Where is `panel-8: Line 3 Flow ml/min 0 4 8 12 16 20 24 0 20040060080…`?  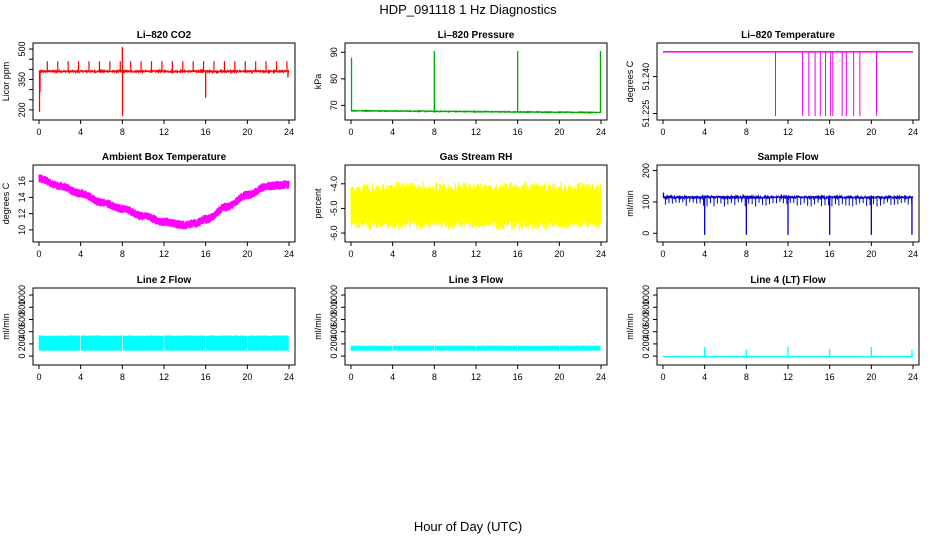 panel-8: Line 3 Flow ml/min 0 4 8 12 16 20 24 0 20040060080… is located at coordinates (460, 328).